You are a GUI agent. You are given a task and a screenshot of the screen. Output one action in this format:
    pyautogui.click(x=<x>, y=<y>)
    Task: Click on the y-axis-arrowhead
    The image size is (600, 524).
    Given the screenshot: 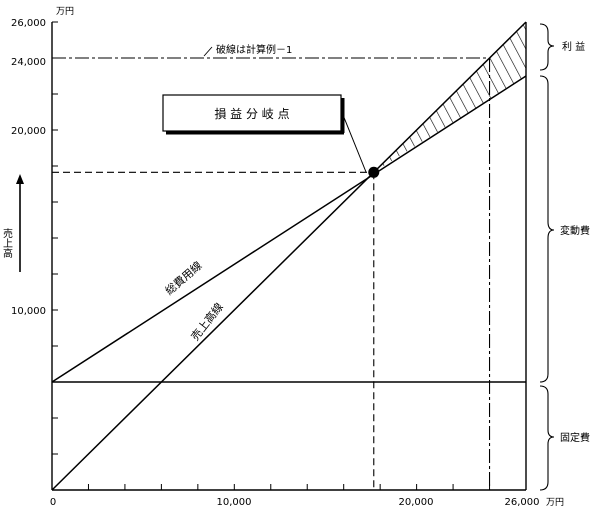 What is the action you would take?
    pyautogui.click(x=20, y=179)
    